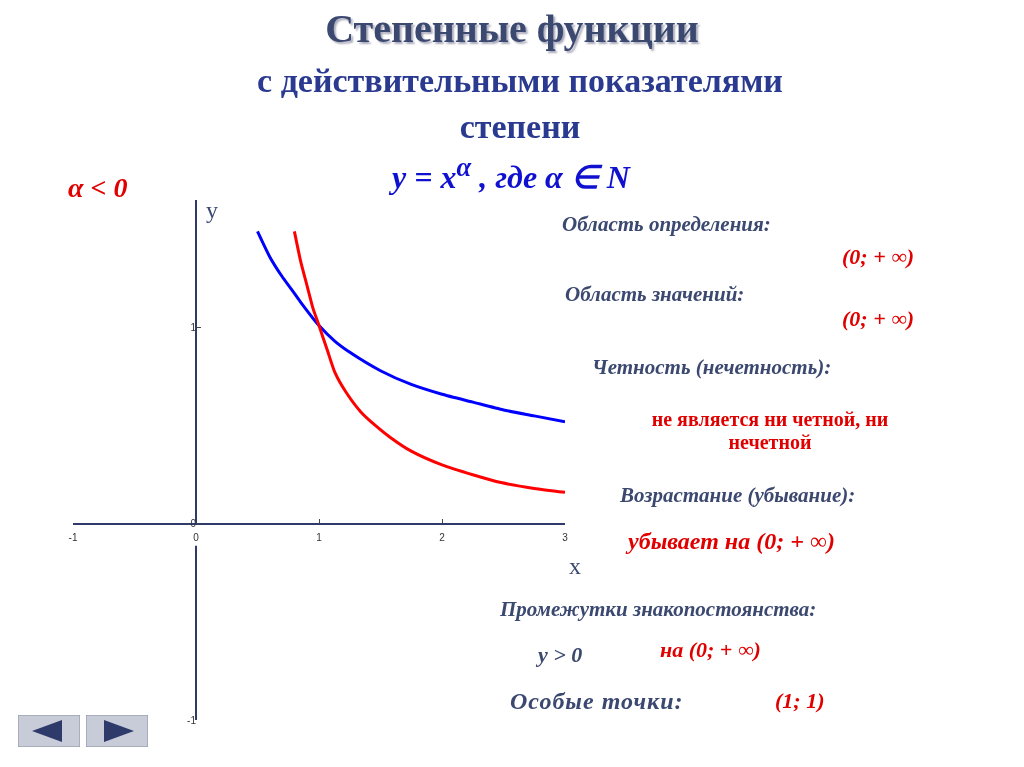 The width and height of the screenshot is (1024, 767). Describe the element at coordinates (212, 210) in the screenshot. I see `y-axis-title: y` at that location.